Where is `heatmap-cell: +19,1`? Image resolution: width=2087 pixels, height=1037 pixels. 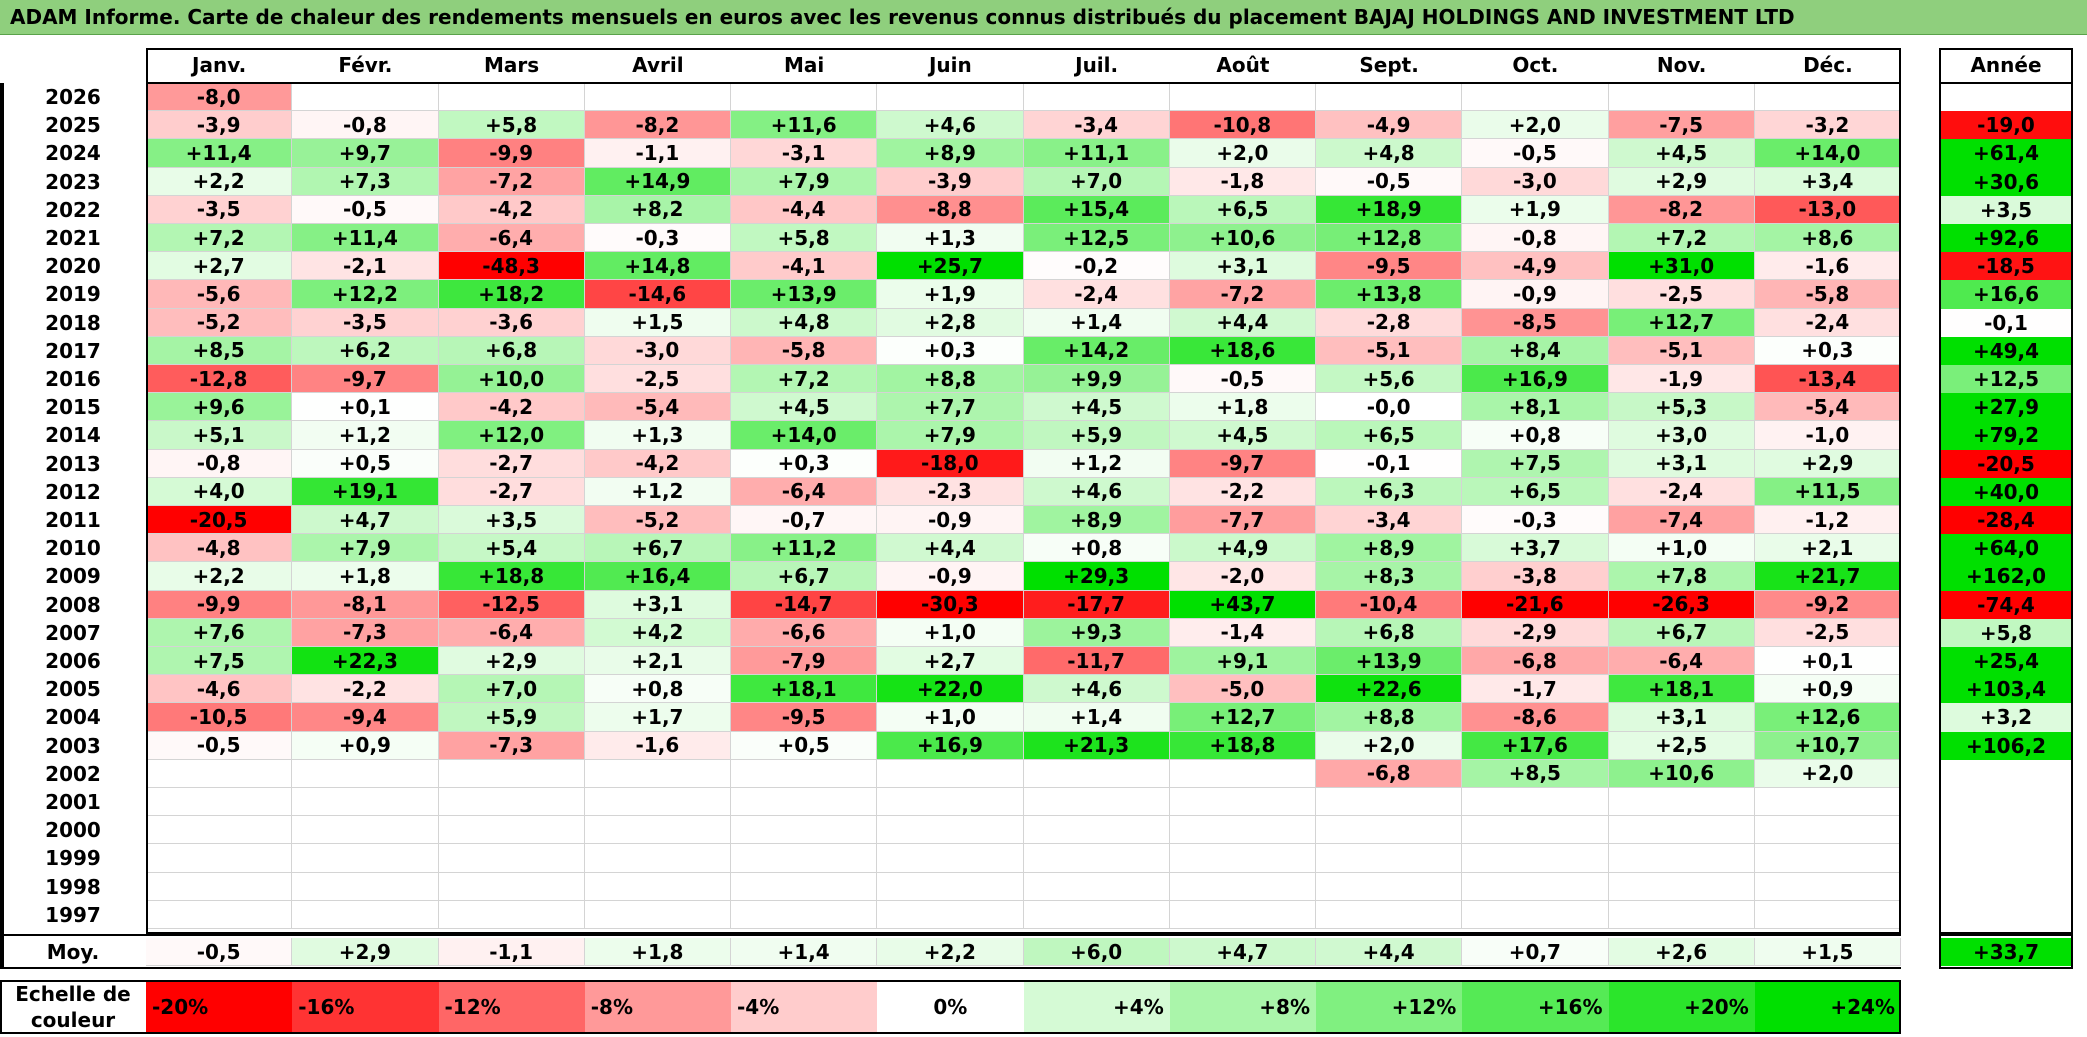
heatmap-cell: +19,1 is located at coordinates (365, 491).